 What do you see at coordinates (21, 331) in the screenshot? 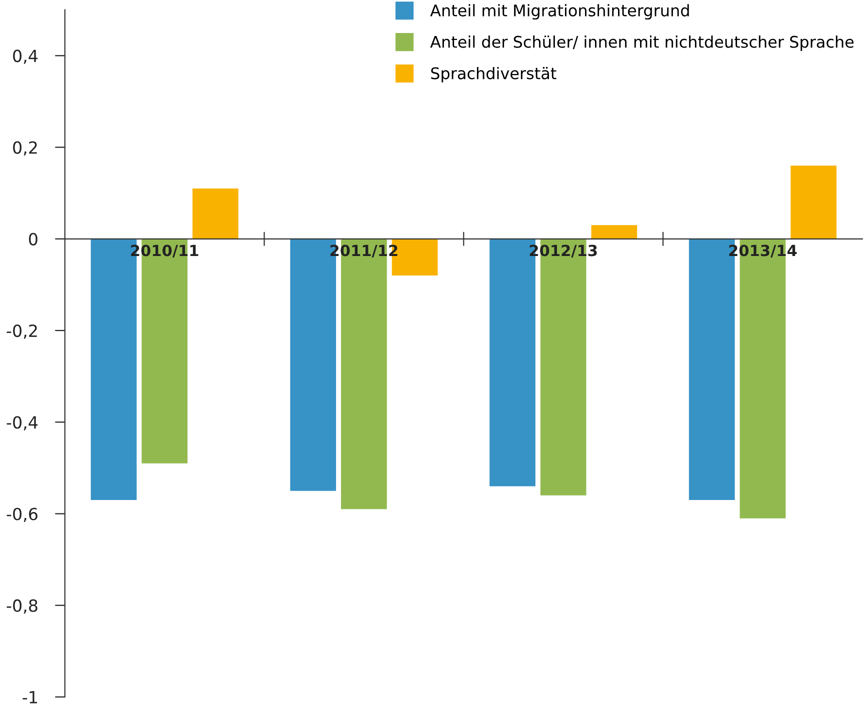
I see `y-tick-label: -0,2` at bounding box center [21, 331].